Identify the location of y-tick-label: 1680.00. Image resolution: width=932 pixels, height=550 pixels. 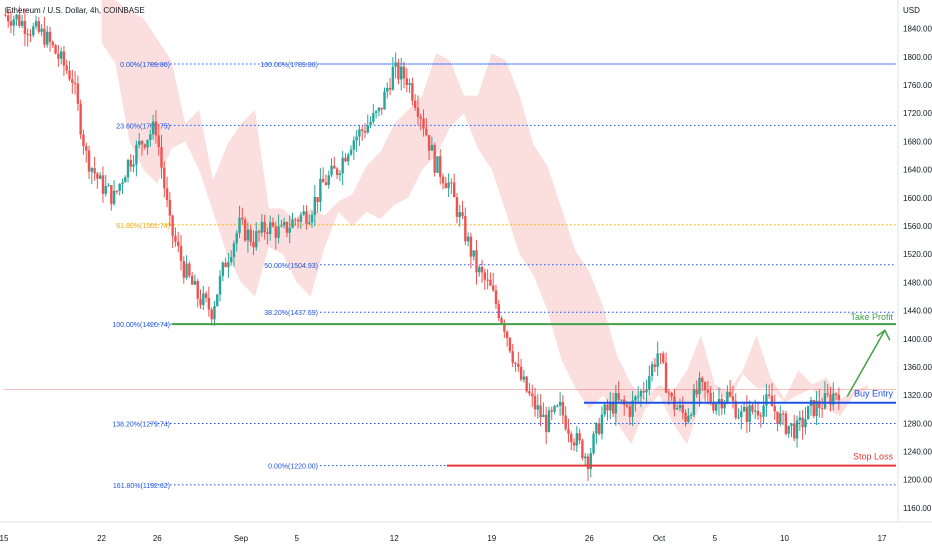
(917, 141).